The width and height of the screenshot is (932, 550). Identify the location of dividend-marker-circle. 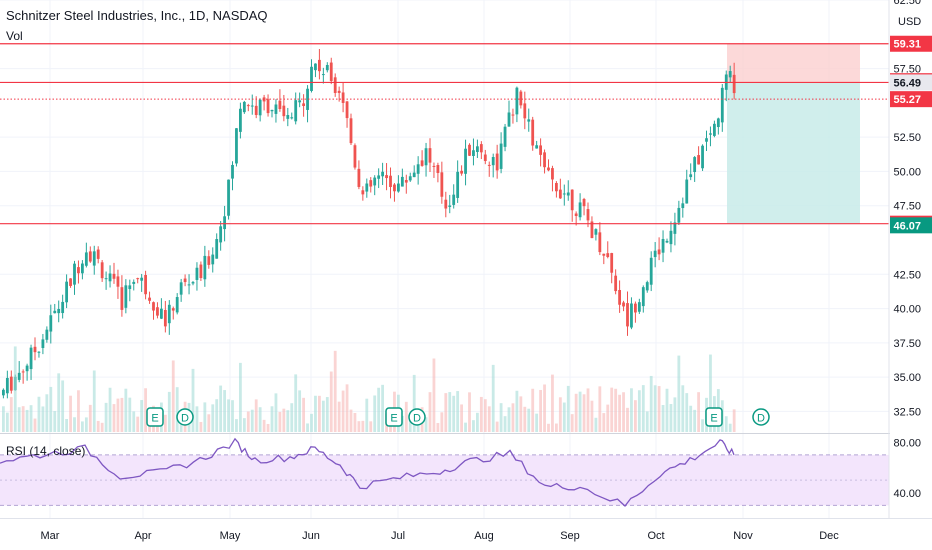
(417, 417).